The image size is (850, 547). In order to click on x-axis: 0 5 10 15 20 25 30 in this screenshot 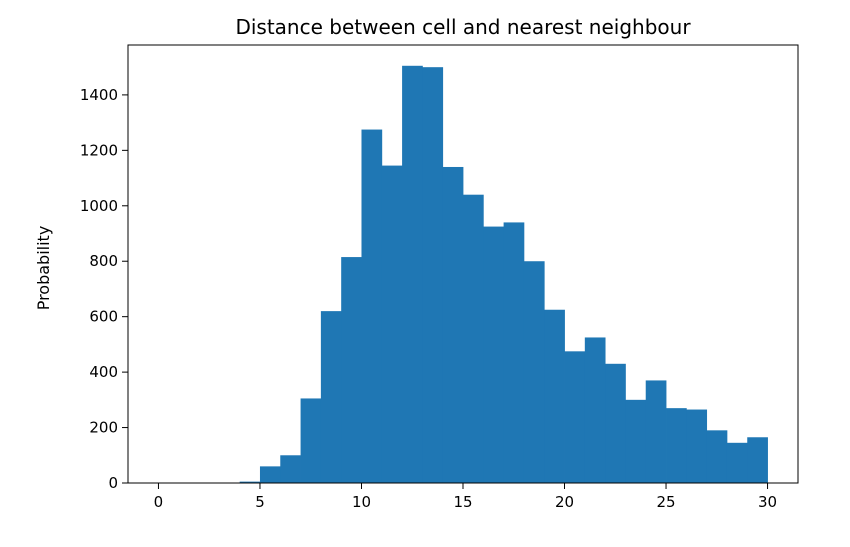, I will do `click(465, 497)`.